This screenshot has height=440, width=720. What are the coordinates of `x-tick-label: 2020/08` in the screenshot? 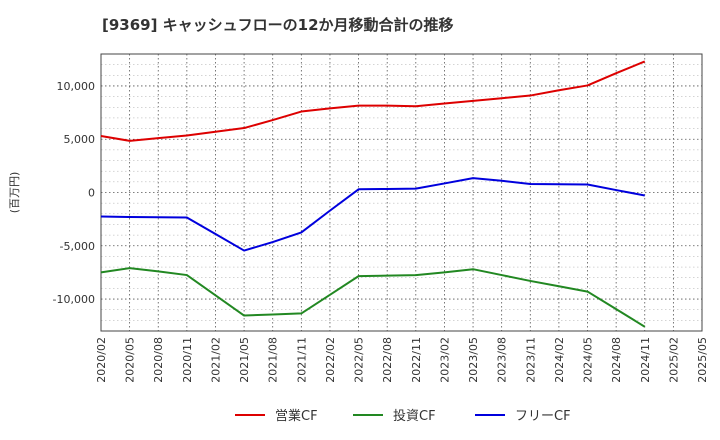 It's located at (158, 360).